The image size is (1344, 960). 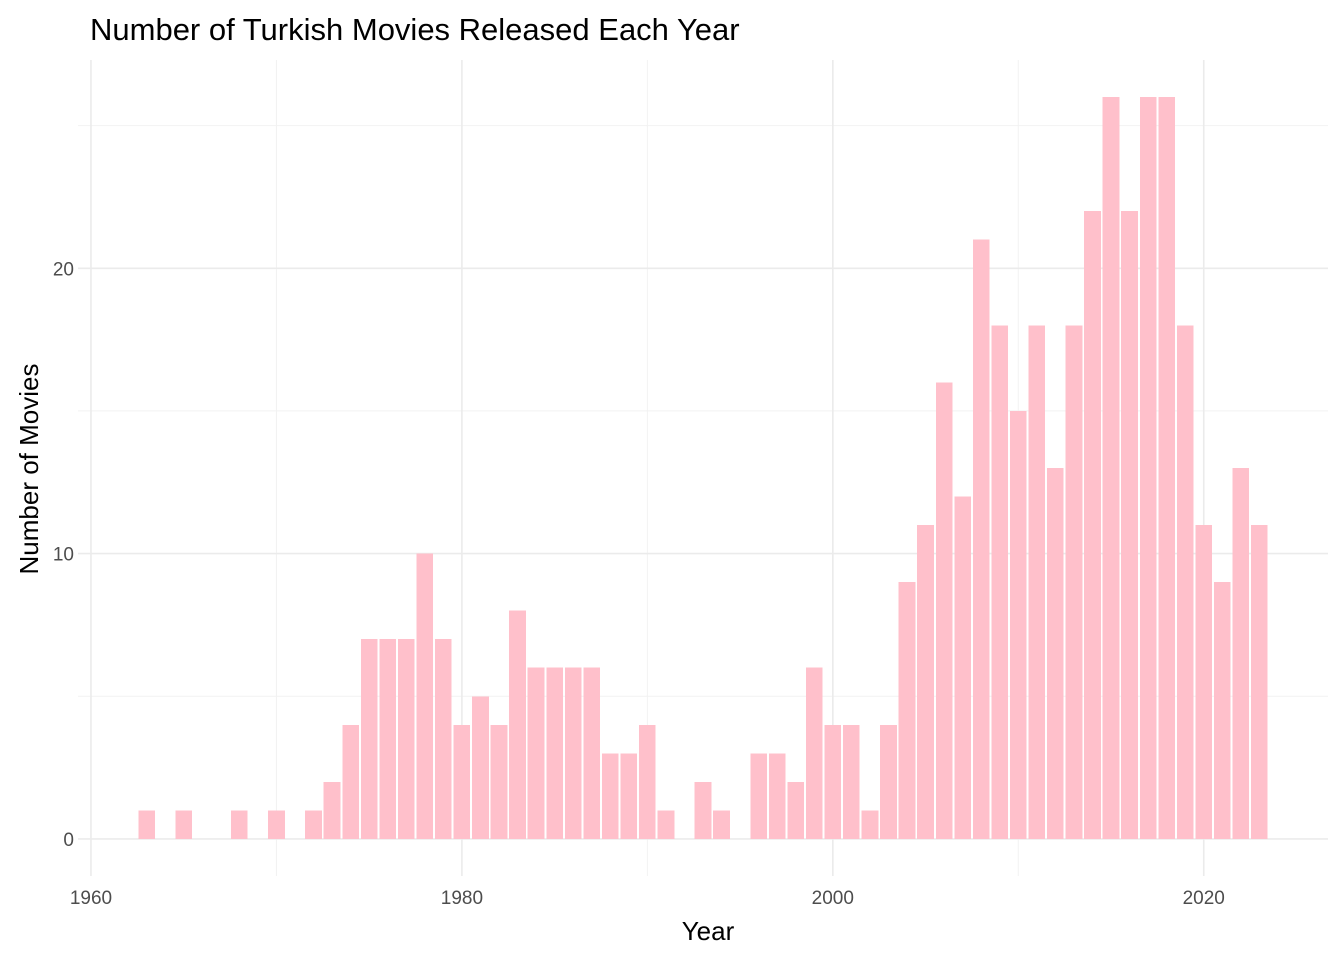 What do you see at coordinates (517, 724) in the screenshot?
I see `bar-1983` at bounding box center [517, 724].